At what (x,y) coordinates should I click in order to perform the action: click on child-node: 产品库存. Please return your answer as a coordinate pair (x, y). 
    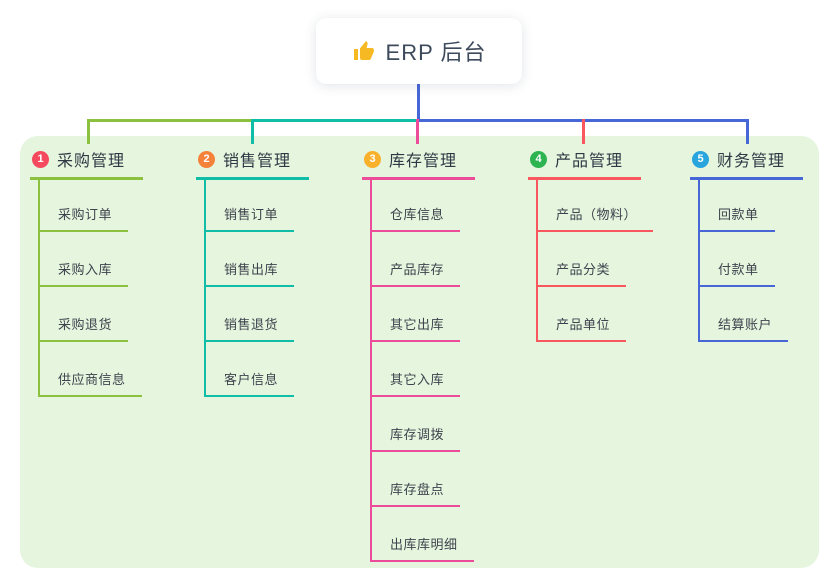
    Looking at the image, I should click on (415, 269).